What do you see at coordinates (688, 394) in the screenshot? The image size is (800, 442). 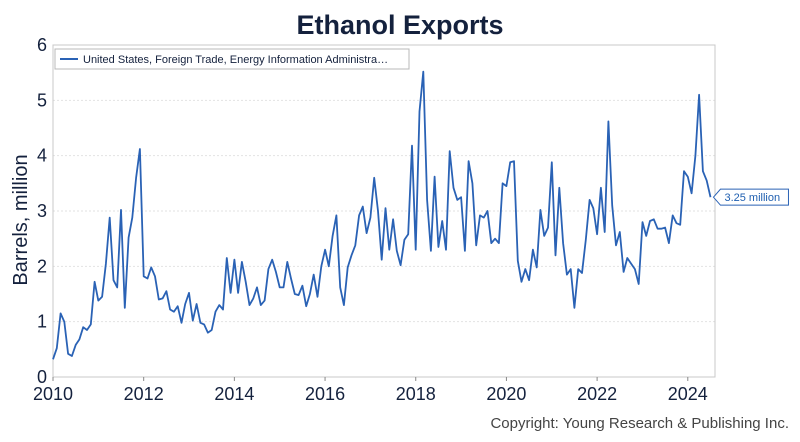 I see `x-tick-label: 2024` at bounding box center [688, 394].